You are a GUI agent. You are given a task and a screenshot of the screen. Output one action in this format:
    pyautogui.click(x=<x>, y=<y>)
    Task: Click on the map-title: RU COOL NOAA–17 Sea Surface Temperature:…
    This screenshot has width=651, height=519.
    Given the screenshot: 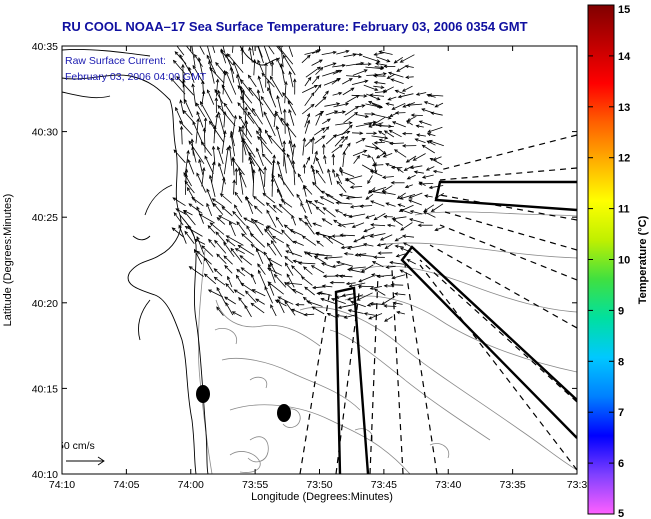 What is the action you would take?
    pyautogui.click(x=295, y=26)
    